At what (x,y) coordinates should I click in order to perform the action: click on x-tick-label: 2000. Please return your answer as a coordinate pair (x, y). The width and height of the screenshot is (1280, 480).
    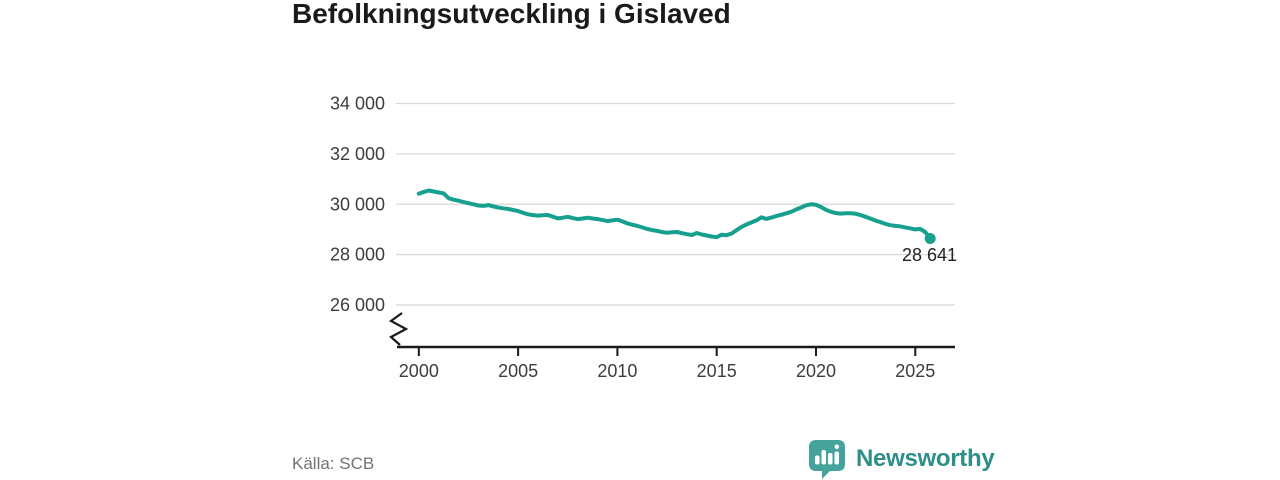
    Looking at the image, I should click on (419, 371).